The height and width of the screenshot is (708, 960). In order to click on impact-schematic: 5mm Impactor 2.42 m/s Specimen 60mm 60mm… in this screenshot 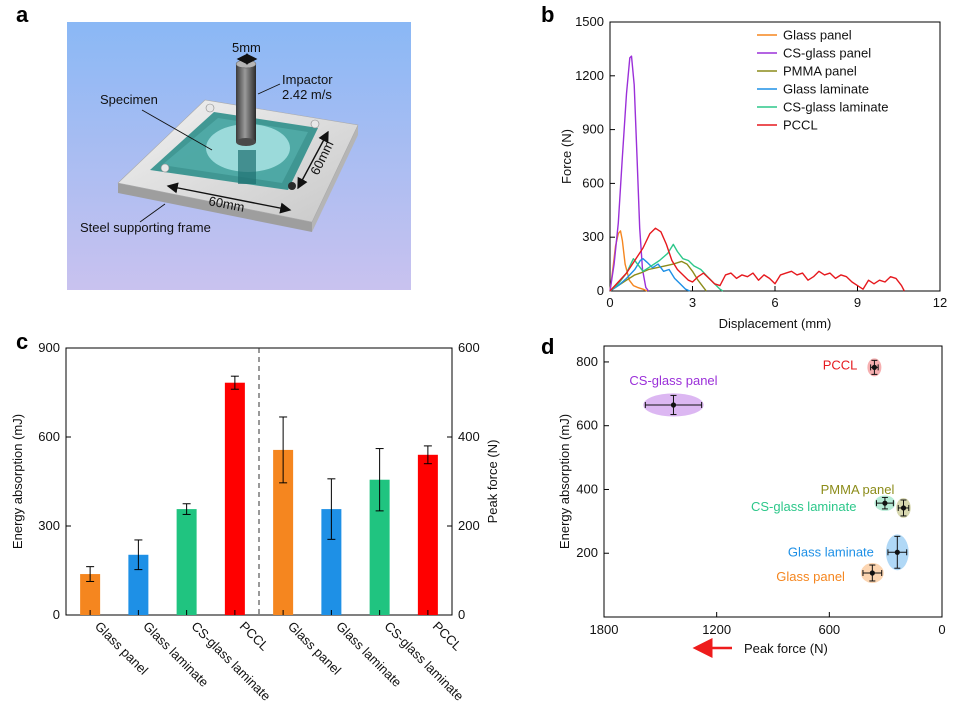, I will do `click(239, 156)`.